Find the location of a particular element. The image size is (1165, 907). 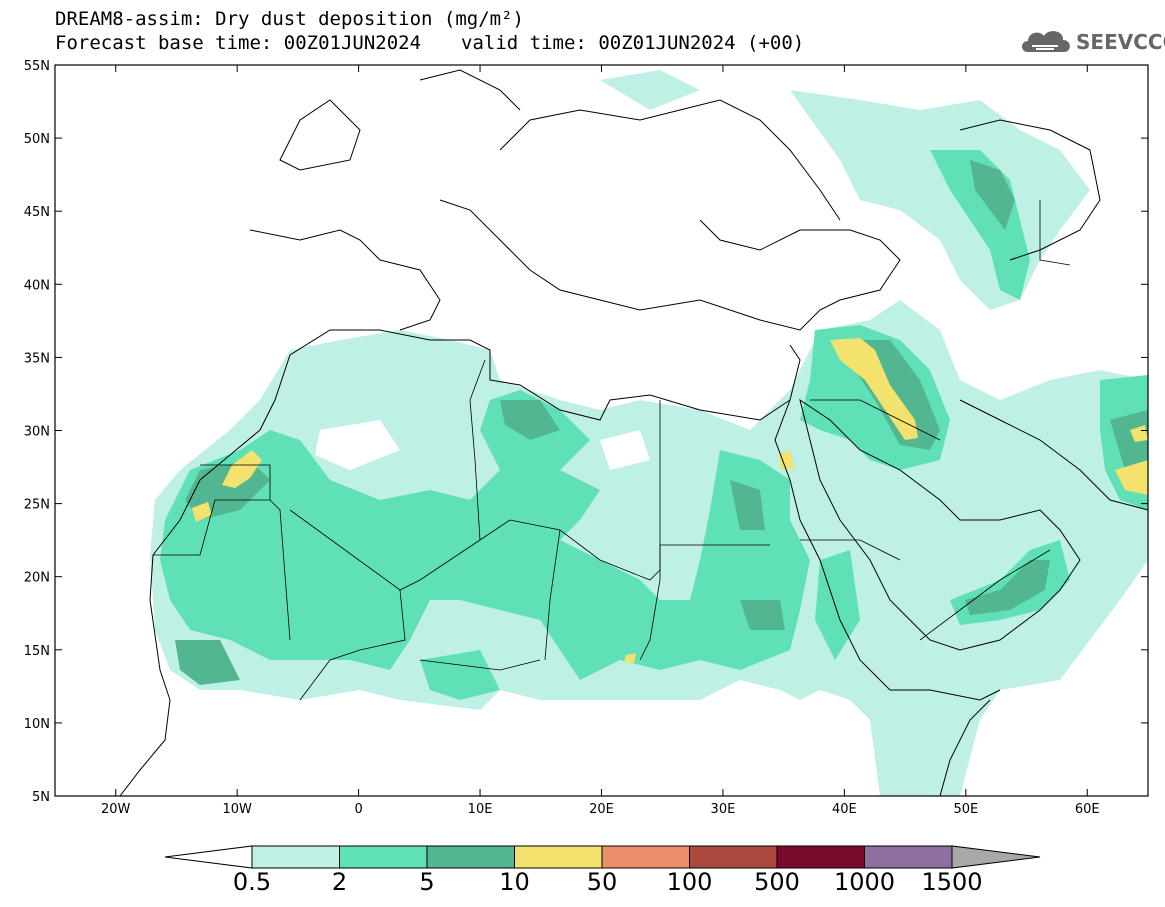

logo-text: SEEVCCC is located at coordinates (1120, 42).